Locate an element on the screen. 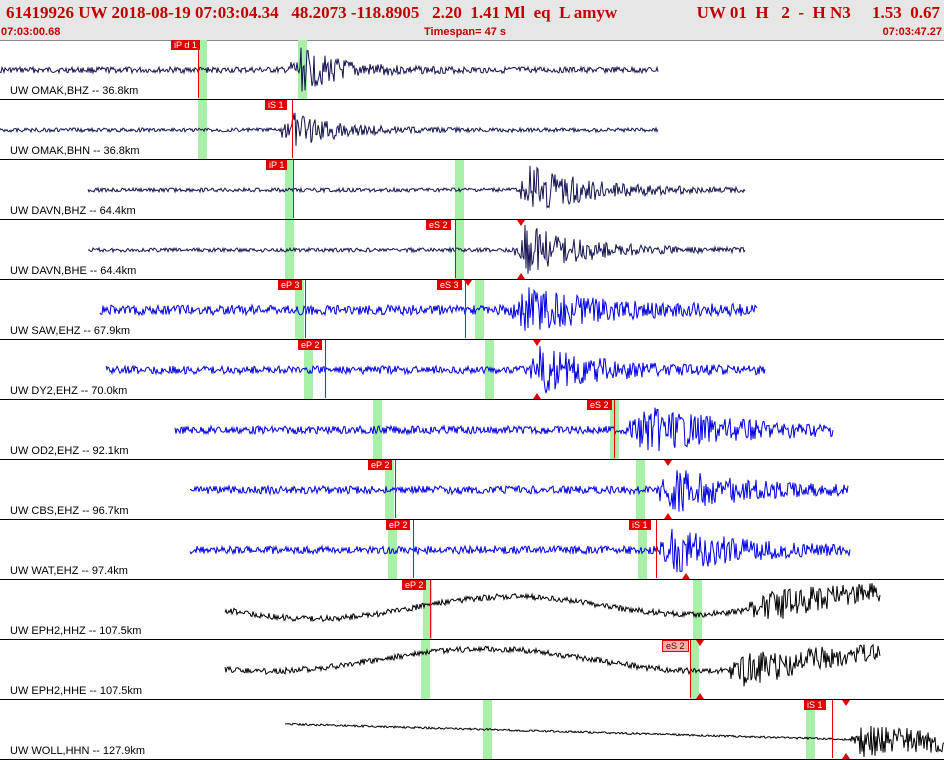  trace-label: UW DAVN,BHE -- 64.4km is located at coordinates (73, 271).